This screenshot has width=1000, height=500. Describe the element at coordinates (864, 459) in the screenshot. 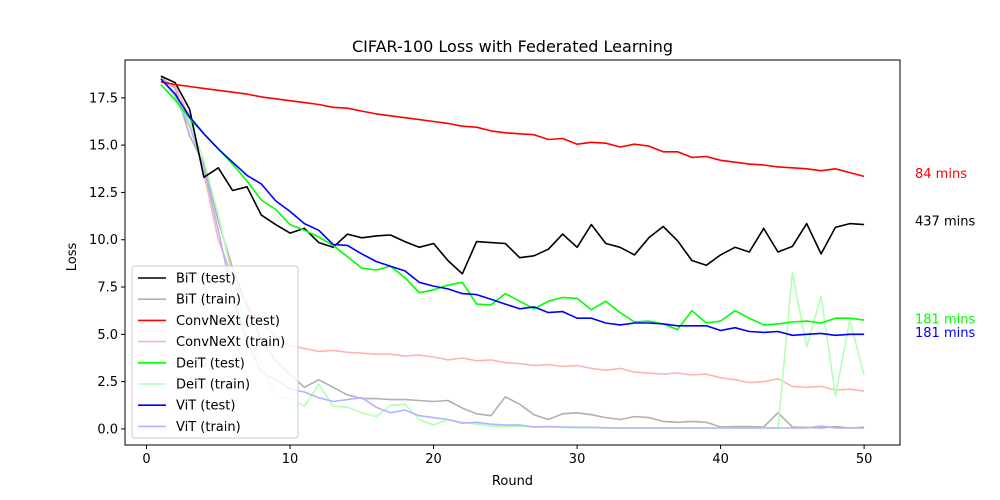

I see `x-tick-label: 50` at that location.